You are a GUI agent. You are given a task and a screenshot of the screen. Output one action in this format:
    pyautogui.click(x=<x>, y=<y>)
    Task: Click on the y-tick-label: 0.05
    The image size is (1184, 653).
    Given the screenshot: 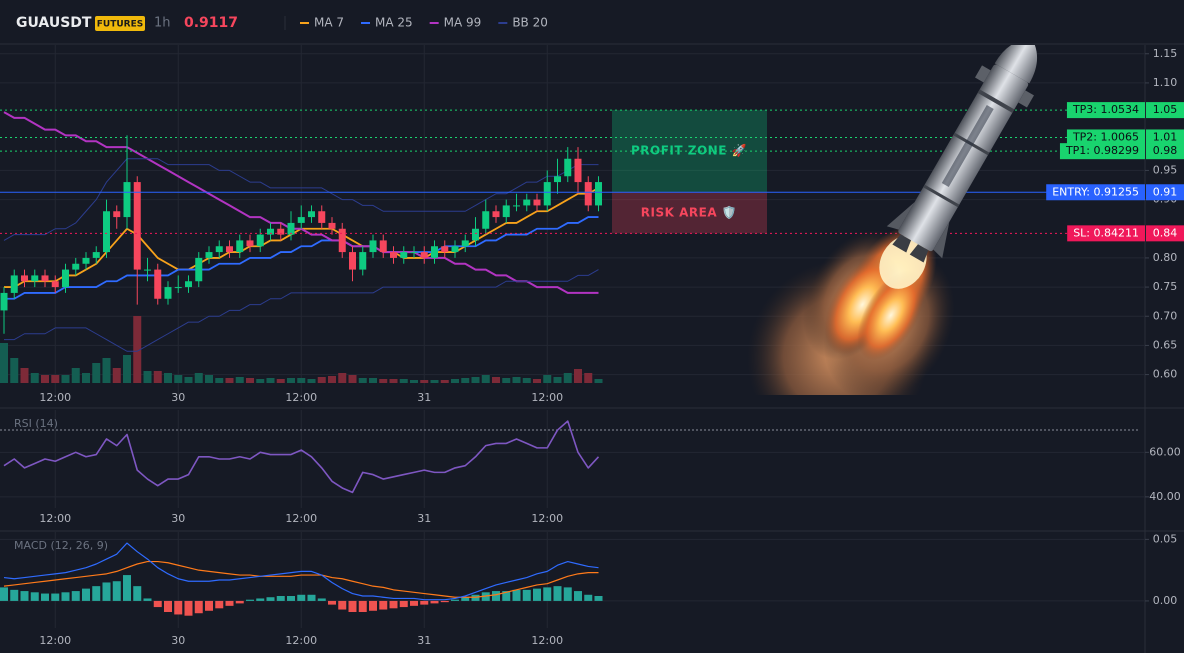 What is the action you would take?
    pyautogui.click(x=1165, y=538)
    